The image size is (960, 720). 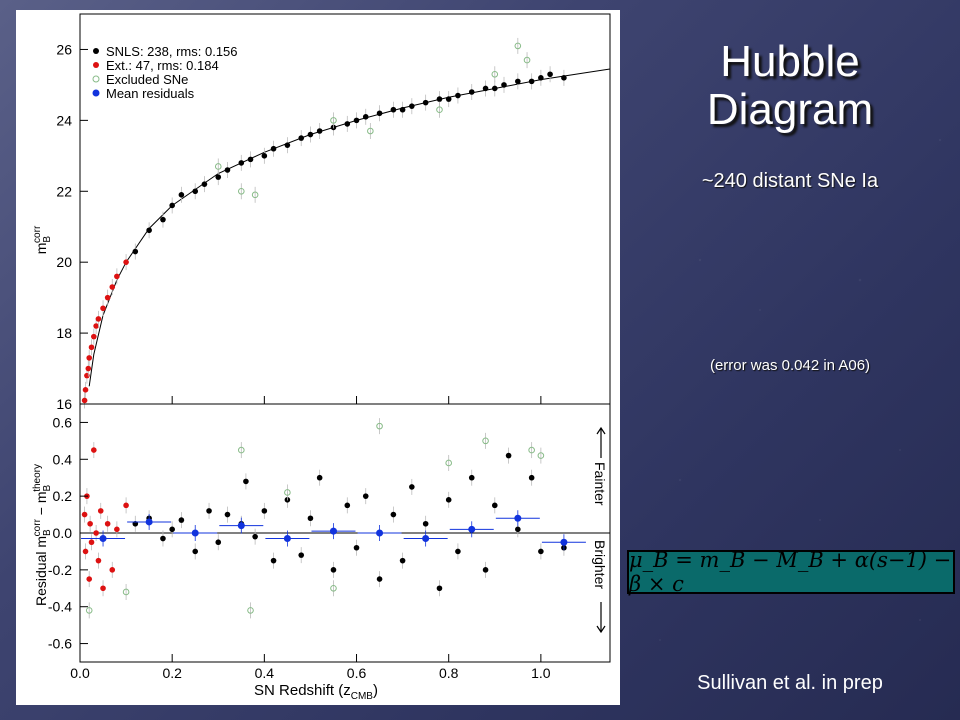 I want to click on bottom-y-tick-label: 0.4, so click(x=63, y=459).